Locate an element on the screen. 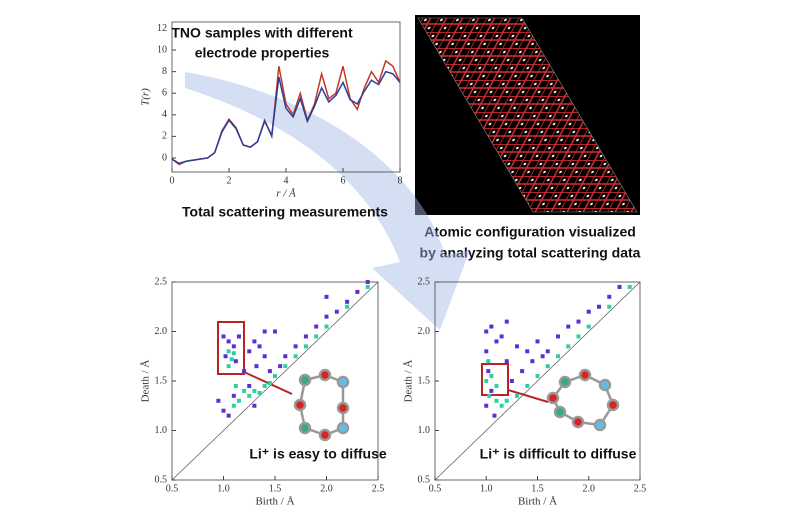 The image size is (800, 530). caption: Atomic configuration visualized is located at coordinates (530, 232).